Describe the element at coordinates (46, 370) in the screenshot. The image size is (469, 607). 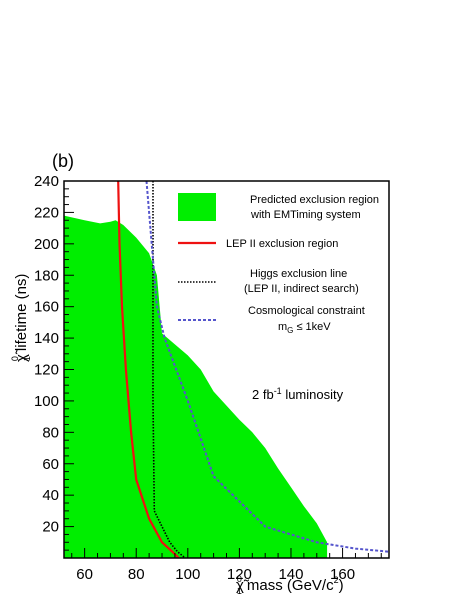
I see `y-tick-label: 120` at that location.